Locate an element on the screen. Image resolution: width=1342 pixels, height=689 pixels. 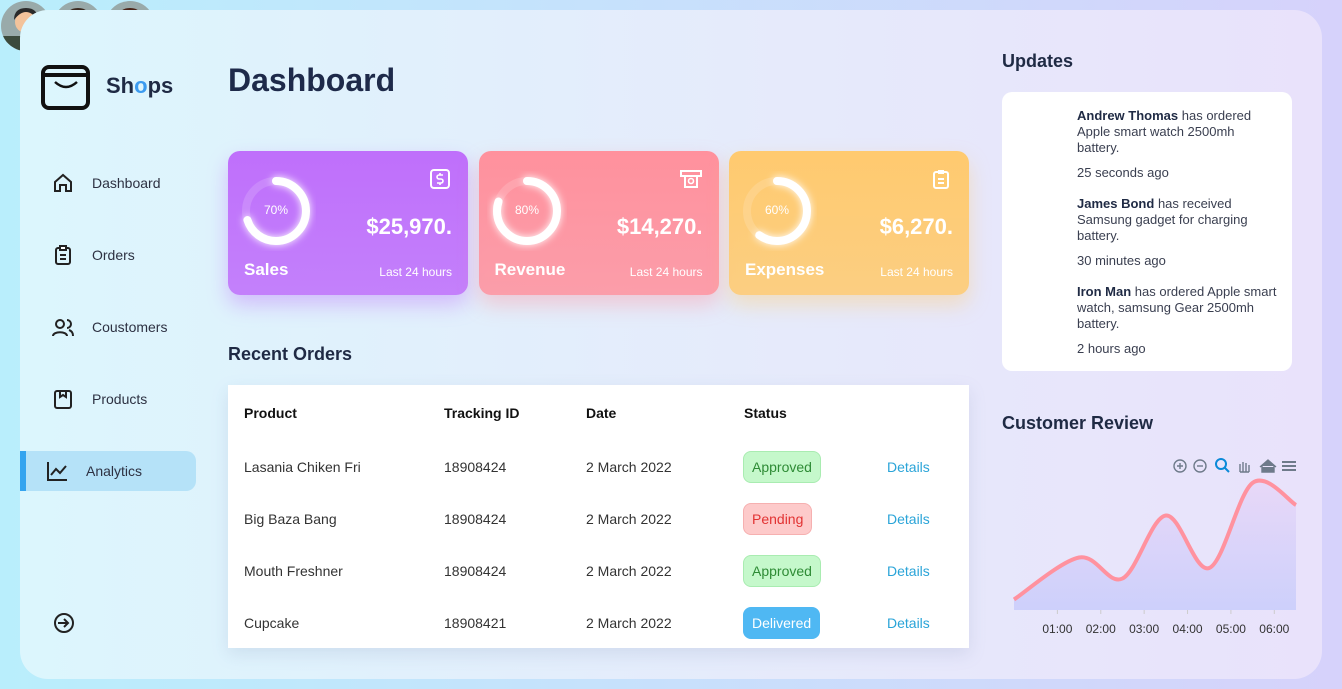
nav-label: Products is located at coordinates (120, 399).